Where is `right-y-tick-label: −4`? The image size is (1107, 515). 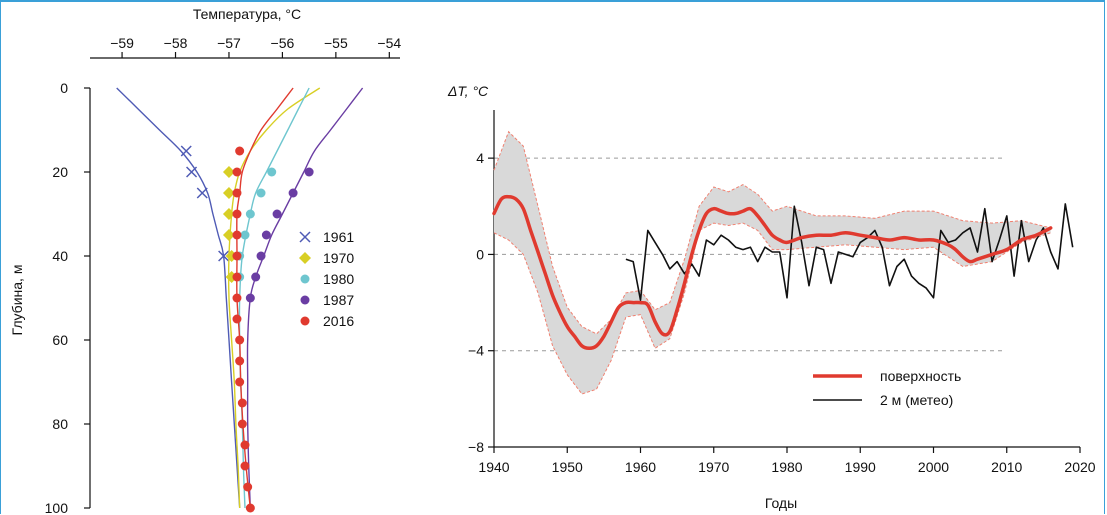
right-y-tick-label: −4 is located at coordinates (476, 351).